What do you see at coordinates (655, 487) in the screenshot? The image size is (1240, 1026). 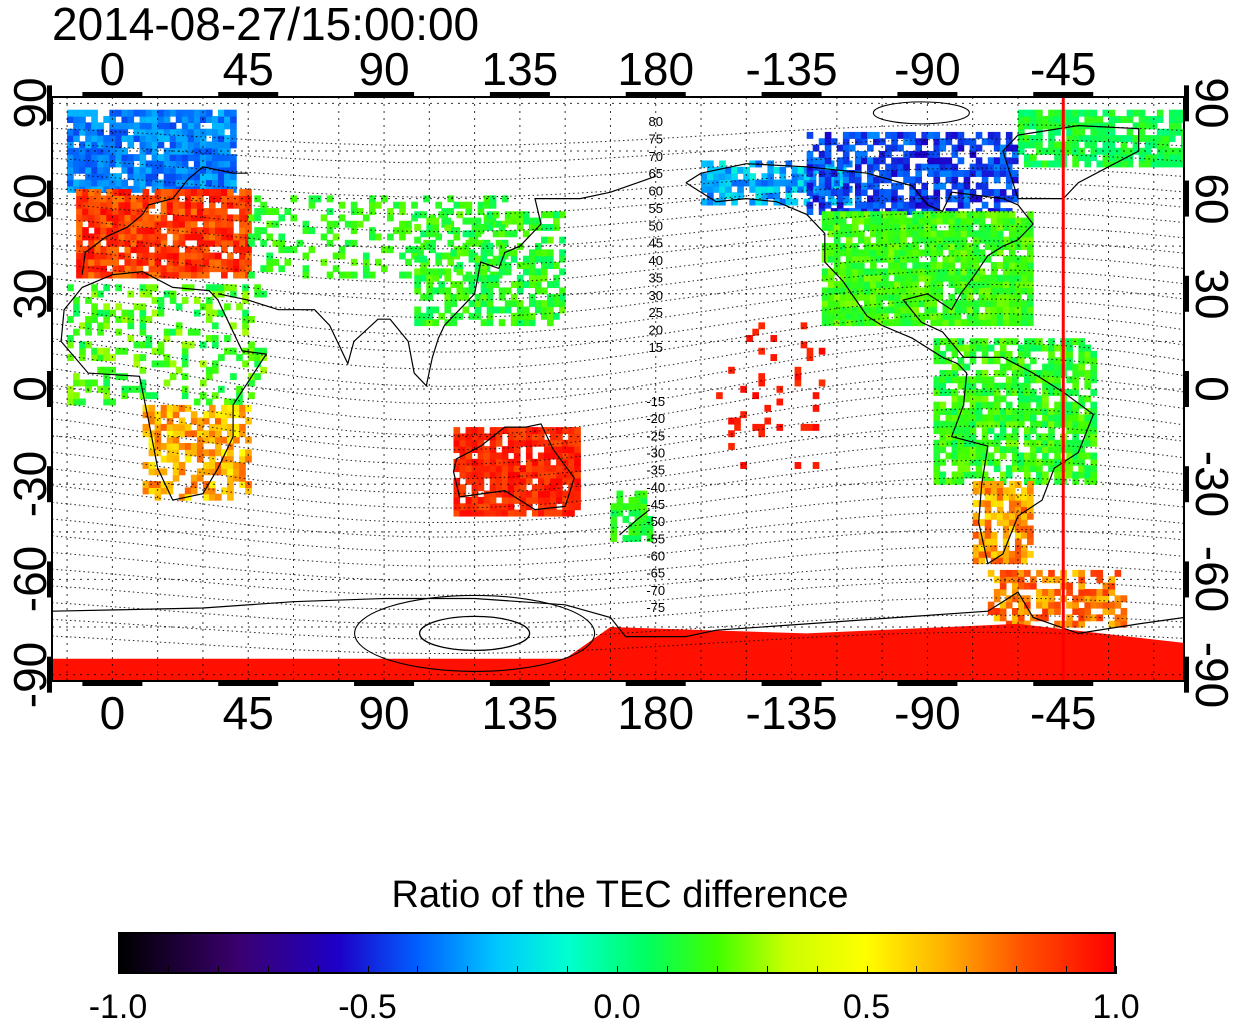 I see `maglat-label-south: -40` at bounding box center [655, 487].